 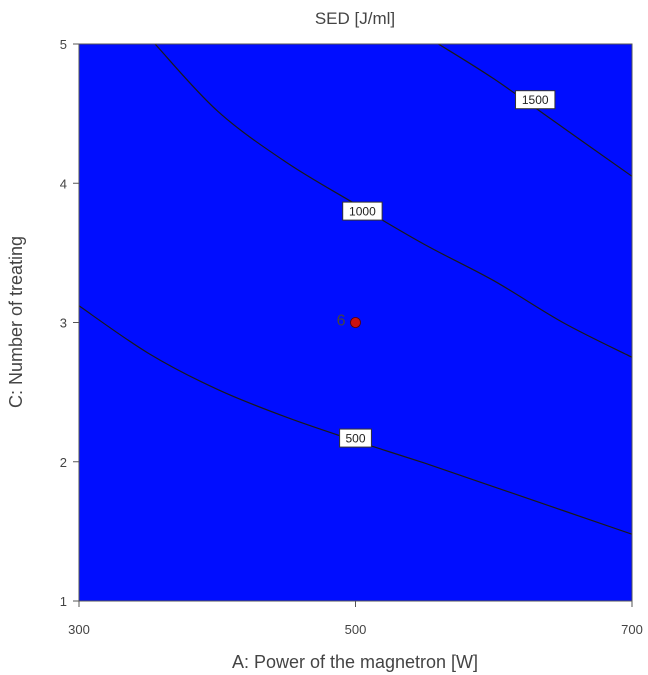 What do you see at coordinates (63, 323) in the screenshot?
I see `y-tick-label: 3` at bounding box center [63, 323].